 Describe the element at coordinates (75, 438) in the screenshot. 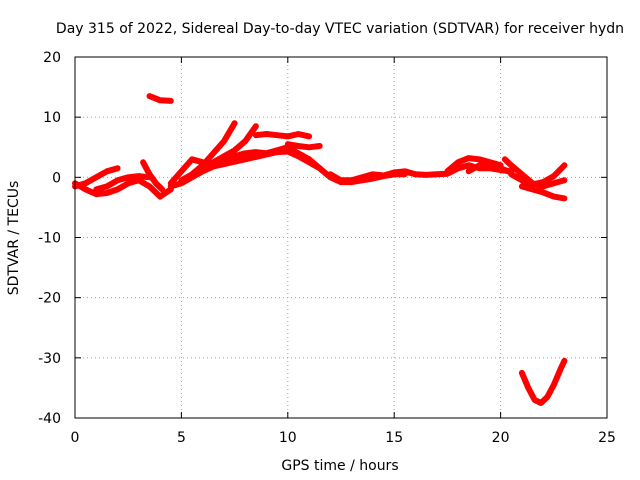

I see `x-tick-label: 0` at that location.